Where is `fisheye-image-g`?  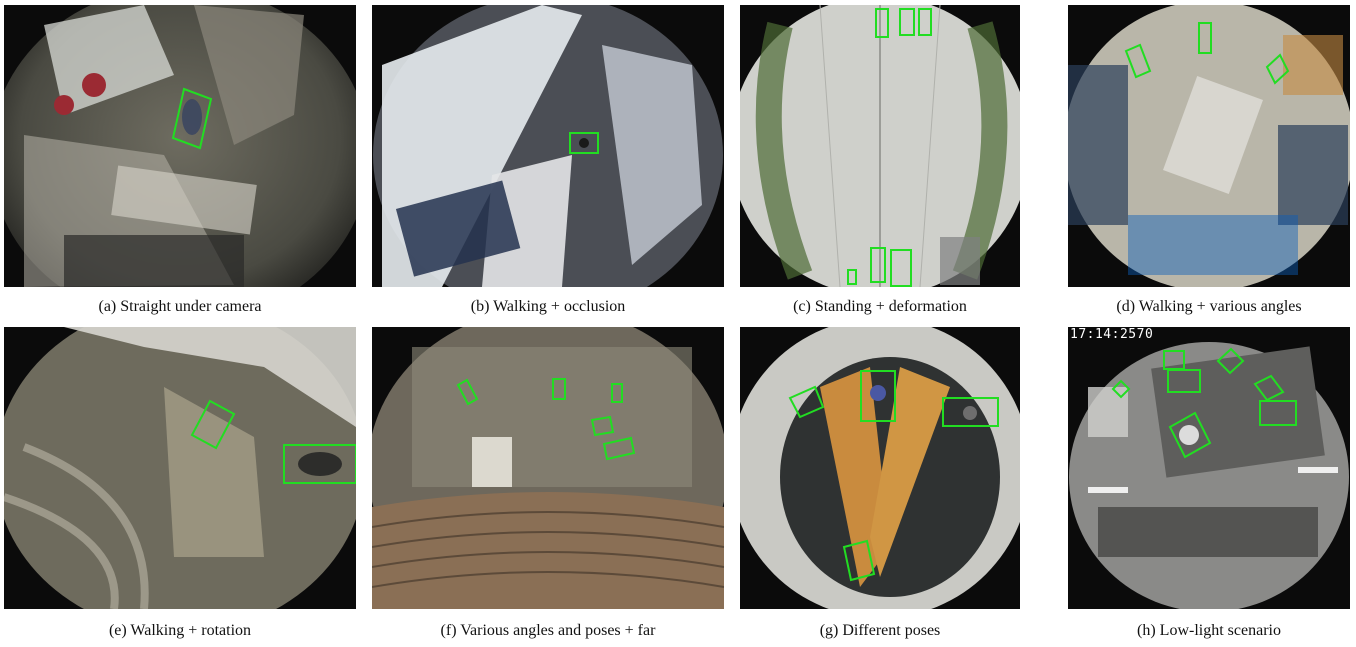 fisheye-image-g is located at coordinates (880, 468).